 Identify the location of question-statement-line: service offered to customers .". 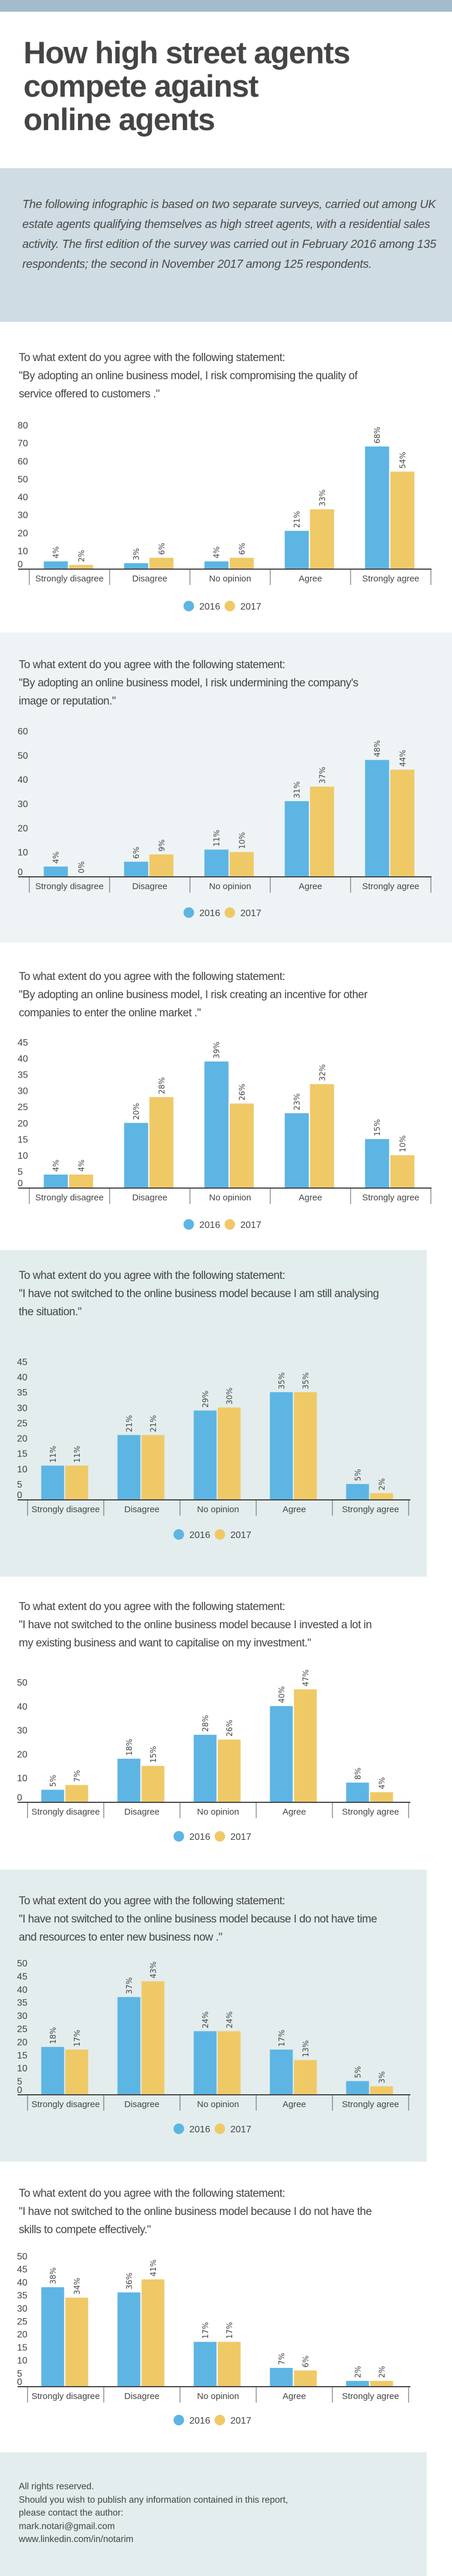
(89, 394).